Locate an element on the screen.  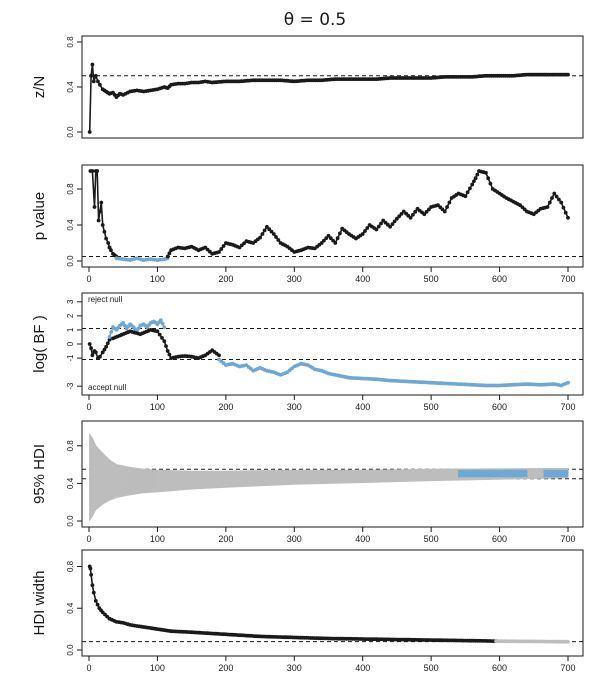
x-tick-label: 0 is located at coordinates (88, 539).